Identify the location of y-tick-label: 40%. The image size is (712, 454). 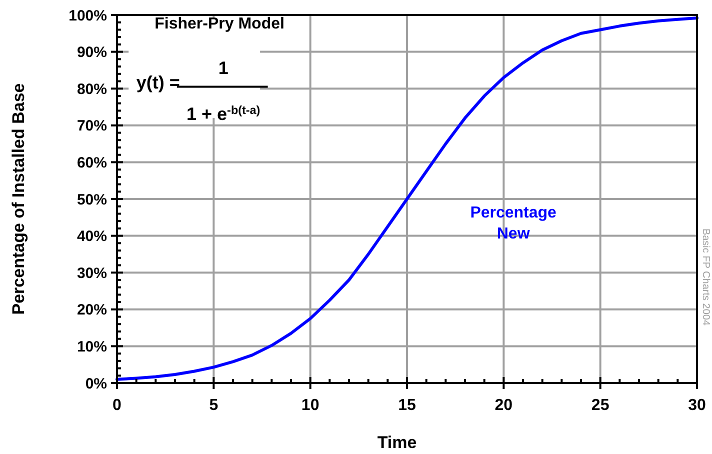
(91, 237).